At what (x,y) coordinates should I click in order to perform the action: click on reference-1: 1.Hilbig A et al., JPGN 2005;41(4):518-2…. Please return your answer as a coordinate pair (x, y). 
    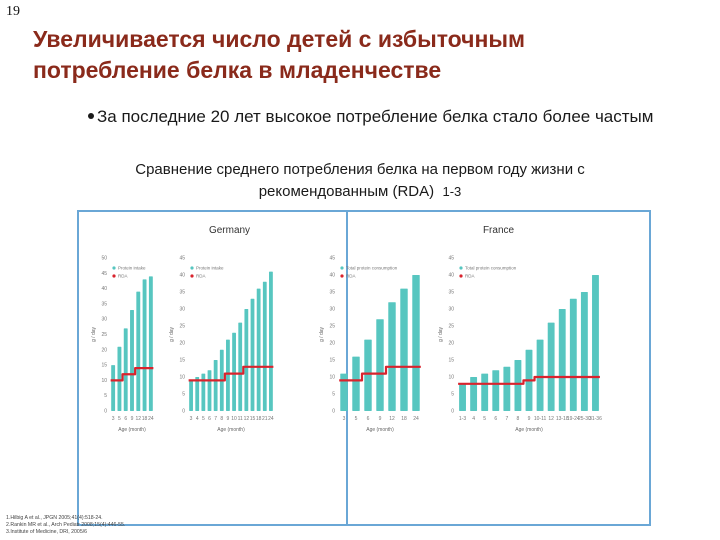
    Looking at the image, I should click on (54, 518).